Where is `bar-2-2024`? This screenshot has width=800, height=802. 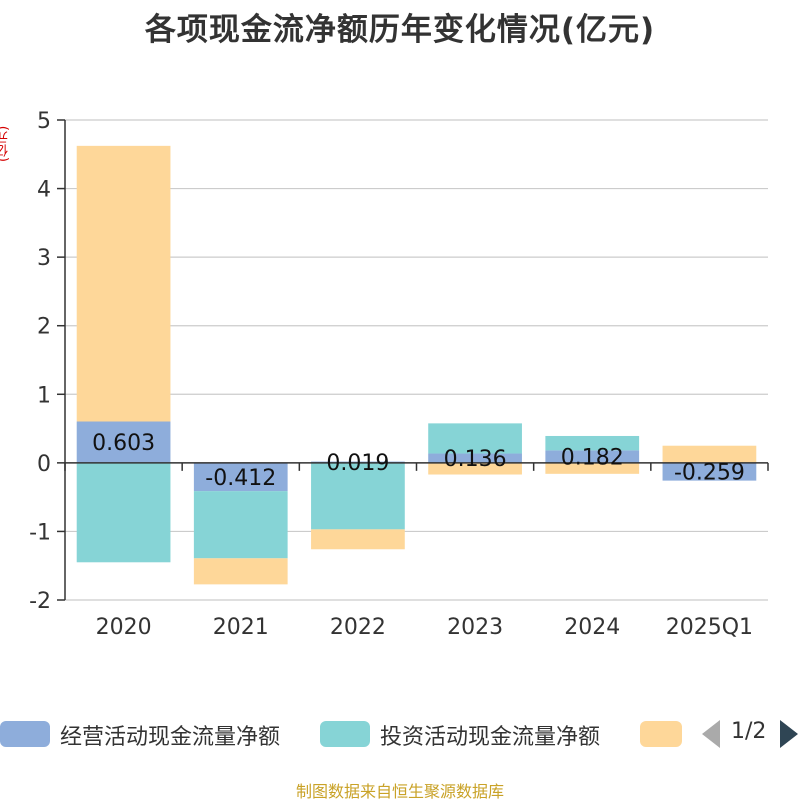 bar-2-2024 is located at coordinates (592, 443).